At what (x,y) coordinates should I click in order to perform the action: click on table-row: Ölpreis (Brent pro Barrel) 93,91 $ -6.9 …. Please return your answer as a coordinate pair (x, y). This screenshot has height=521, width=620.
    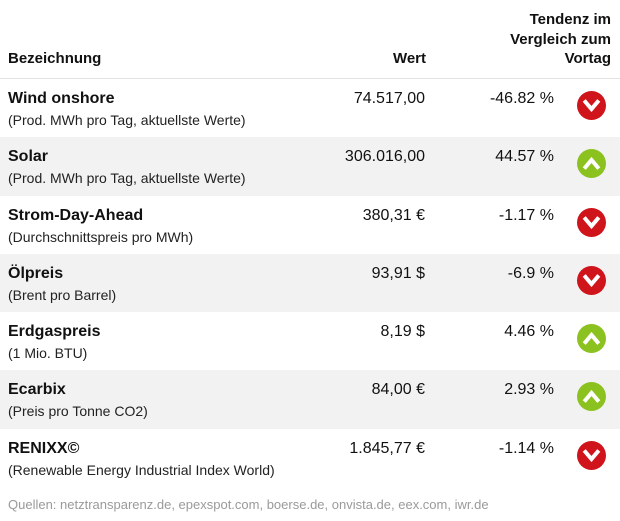
    Looking at the image, I should click on (310, 283).